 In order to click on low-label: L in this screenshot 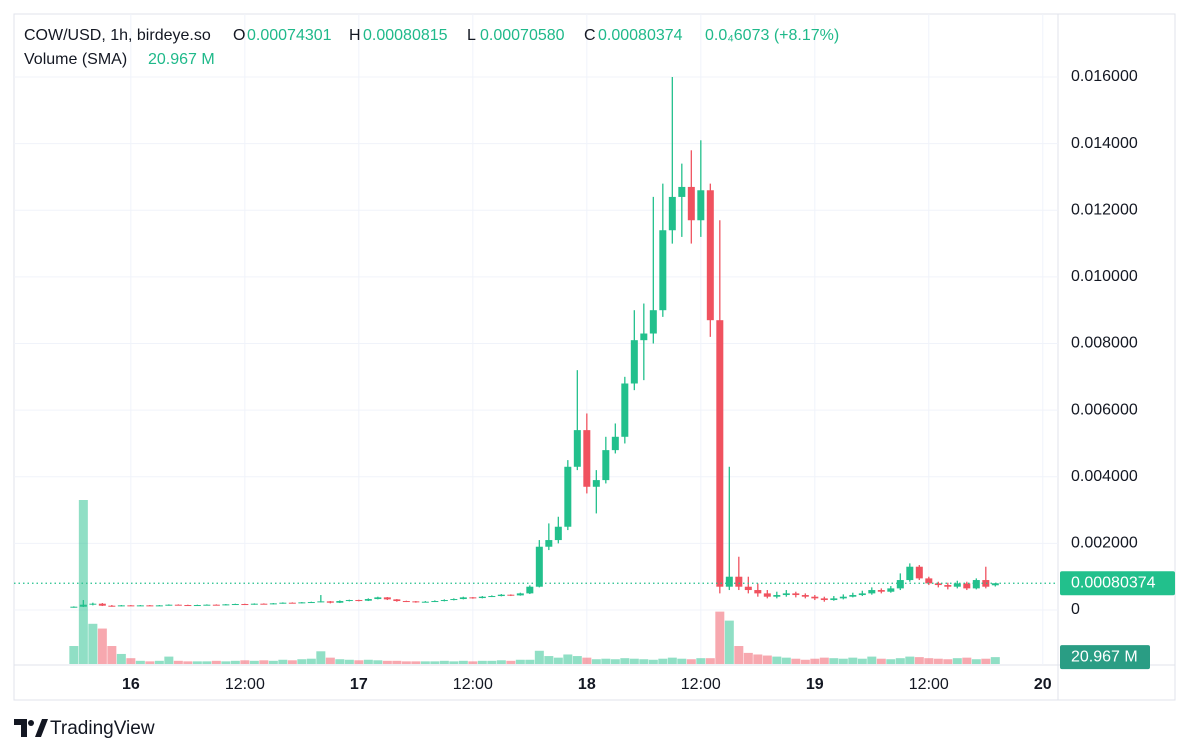, I will do `click(471, 35)`.